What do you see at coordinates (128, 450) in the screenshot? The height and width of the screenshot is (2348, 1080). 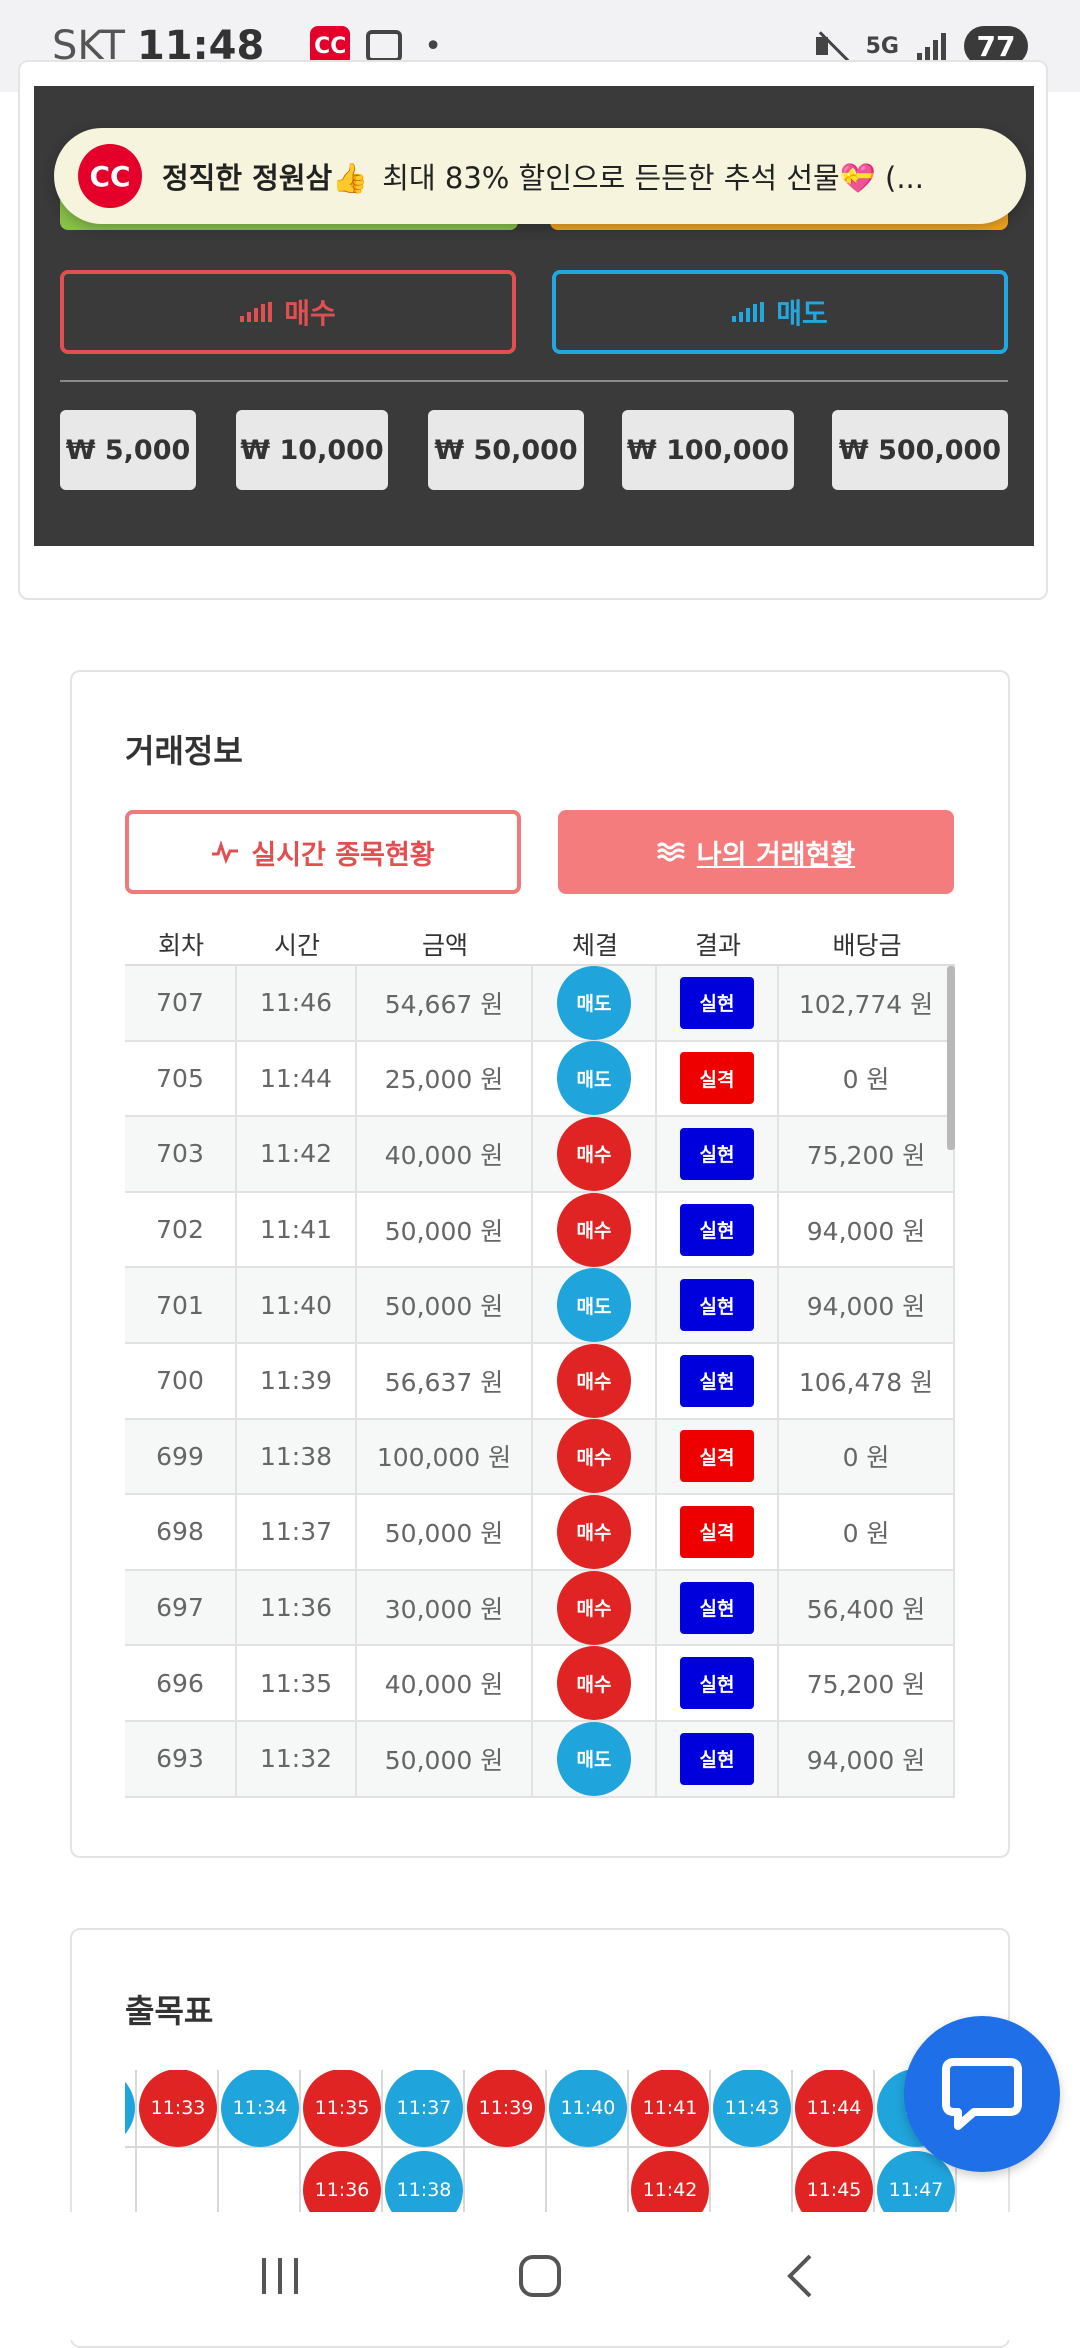 I see `amount-button-5000: ₩ 5,000` at bounding box center [128, 450].